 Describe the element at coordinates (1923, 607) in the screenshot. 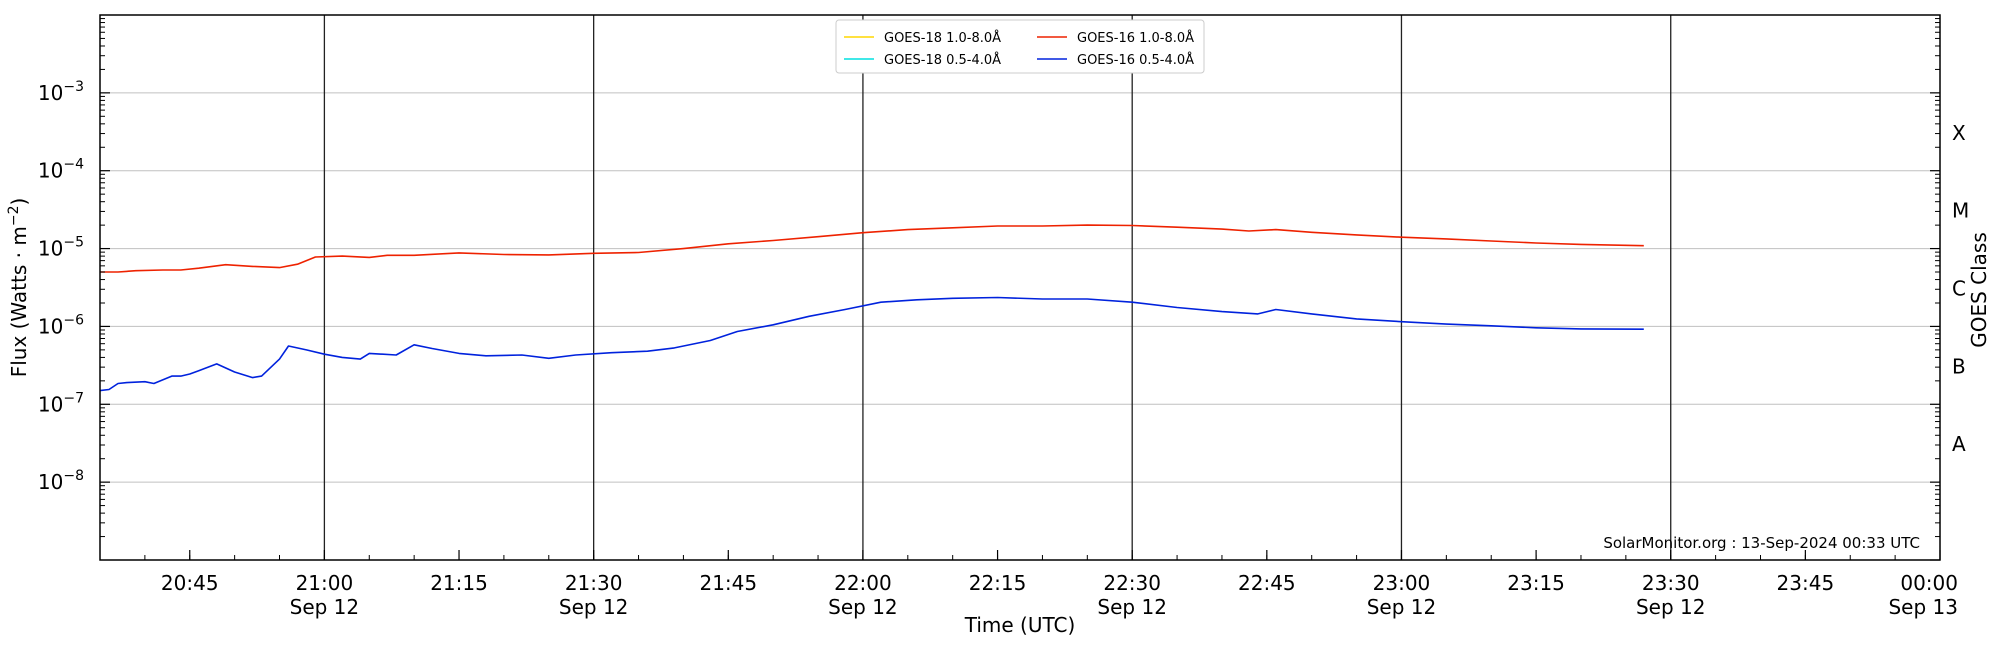

I see `x-tick-date: Sep 13` at that location.